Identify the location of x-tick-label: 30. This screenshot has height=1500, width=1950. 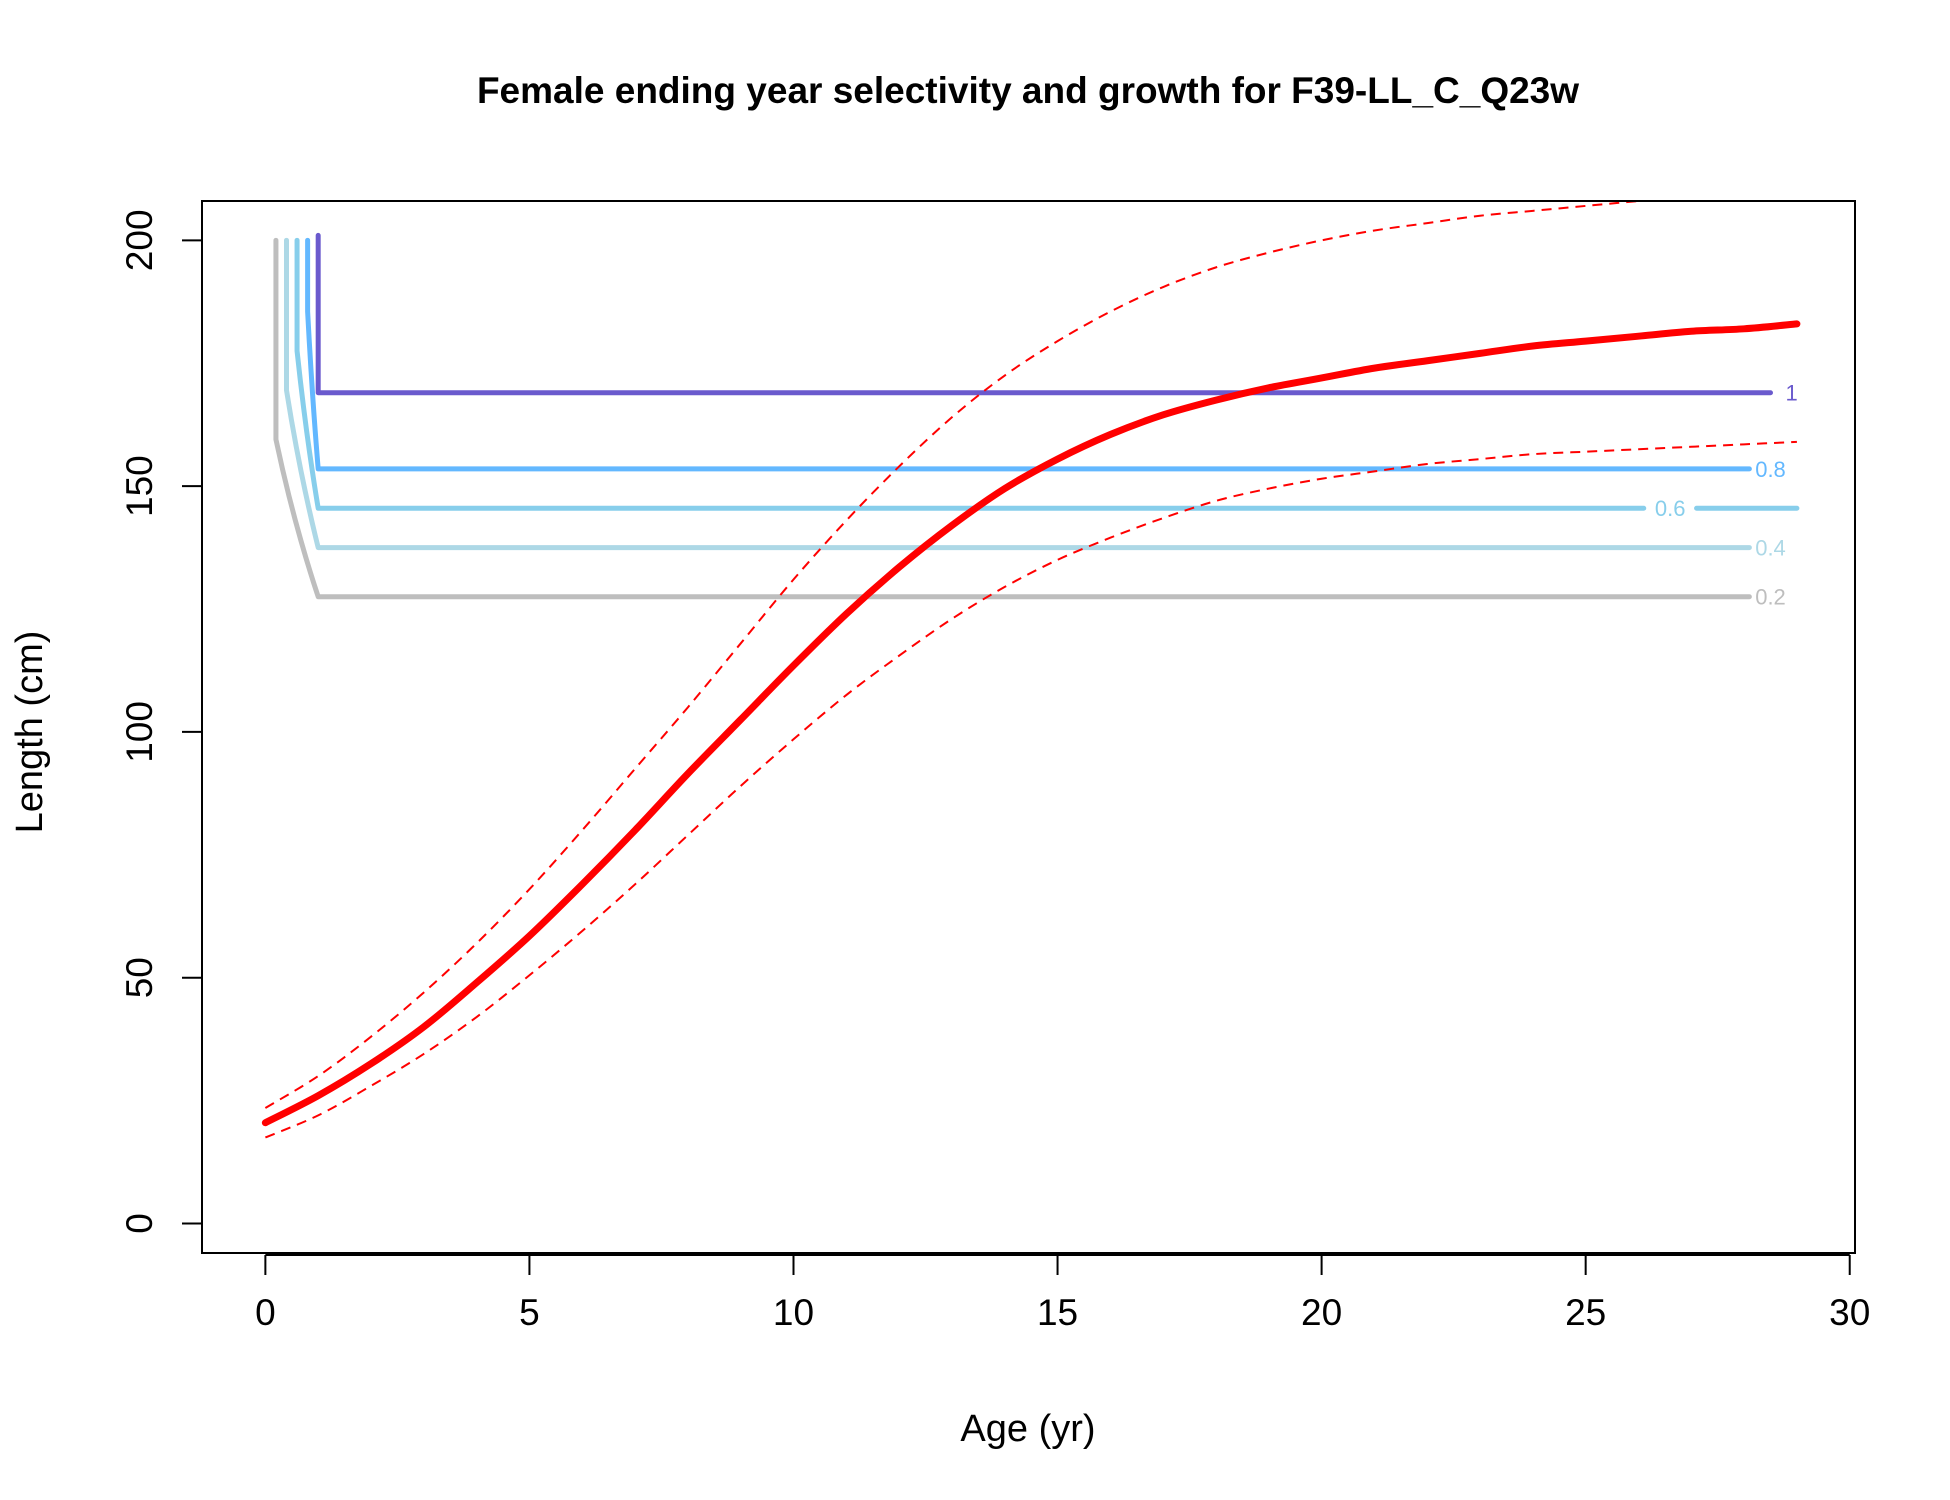
(1849, 1312).